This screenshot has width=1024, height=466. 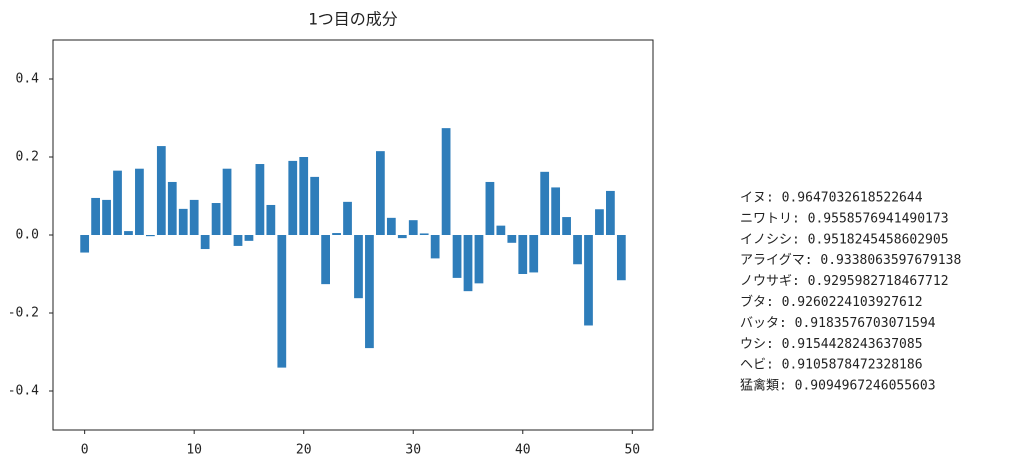 What do you see at coordinates (844, 281) in the screenshot?
I see `annotation: ノウサギ: 0.9295982718467712` at bounding box center [844, 281].